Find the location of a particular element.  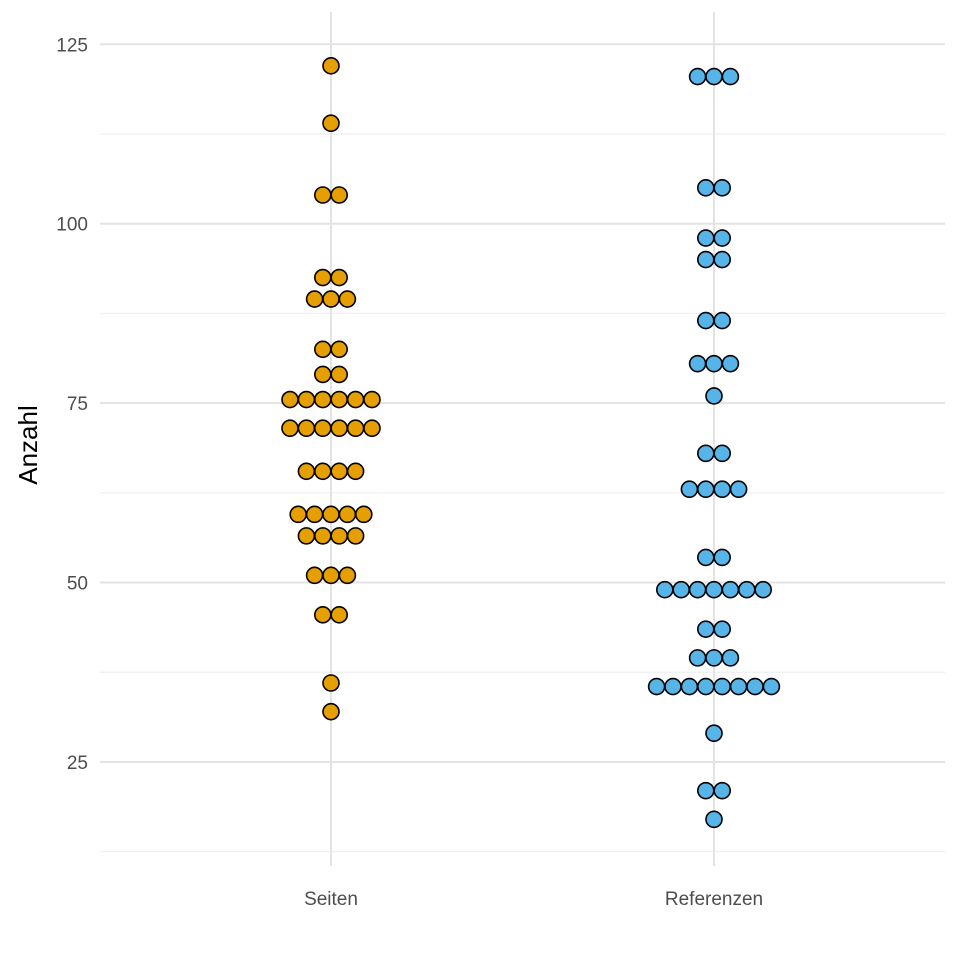

y-tick-label: 50 is located at coordinates (77, 584).